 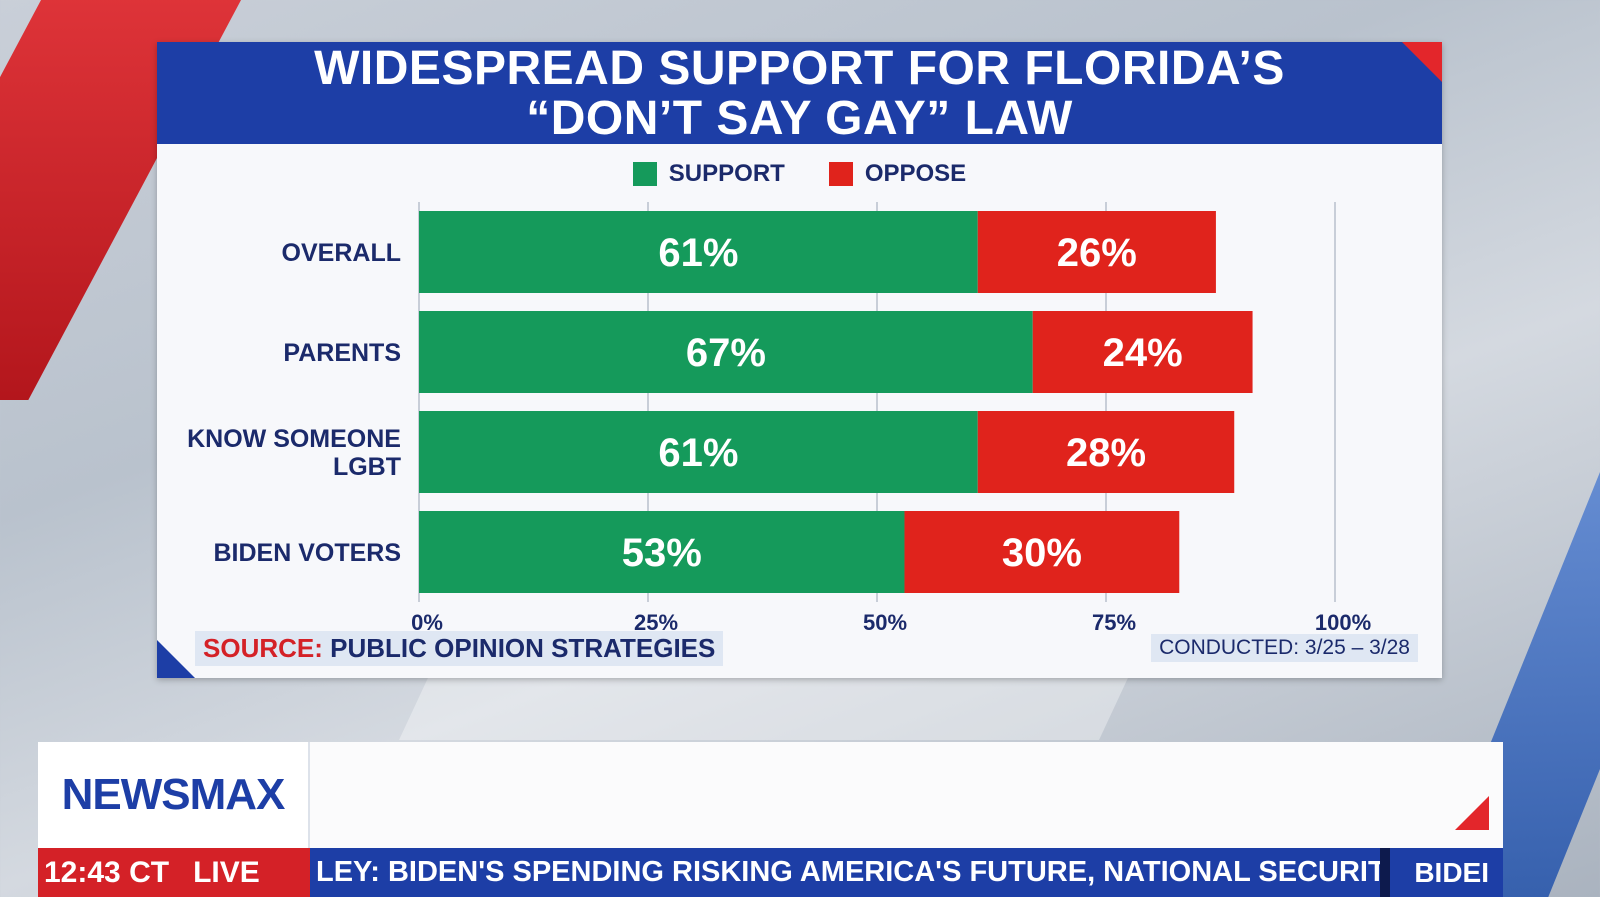 What do you see at coordinates (342, 353) in the screenshot?
I see `category-label-1: PARENTS` at bounding box center [342, 353].